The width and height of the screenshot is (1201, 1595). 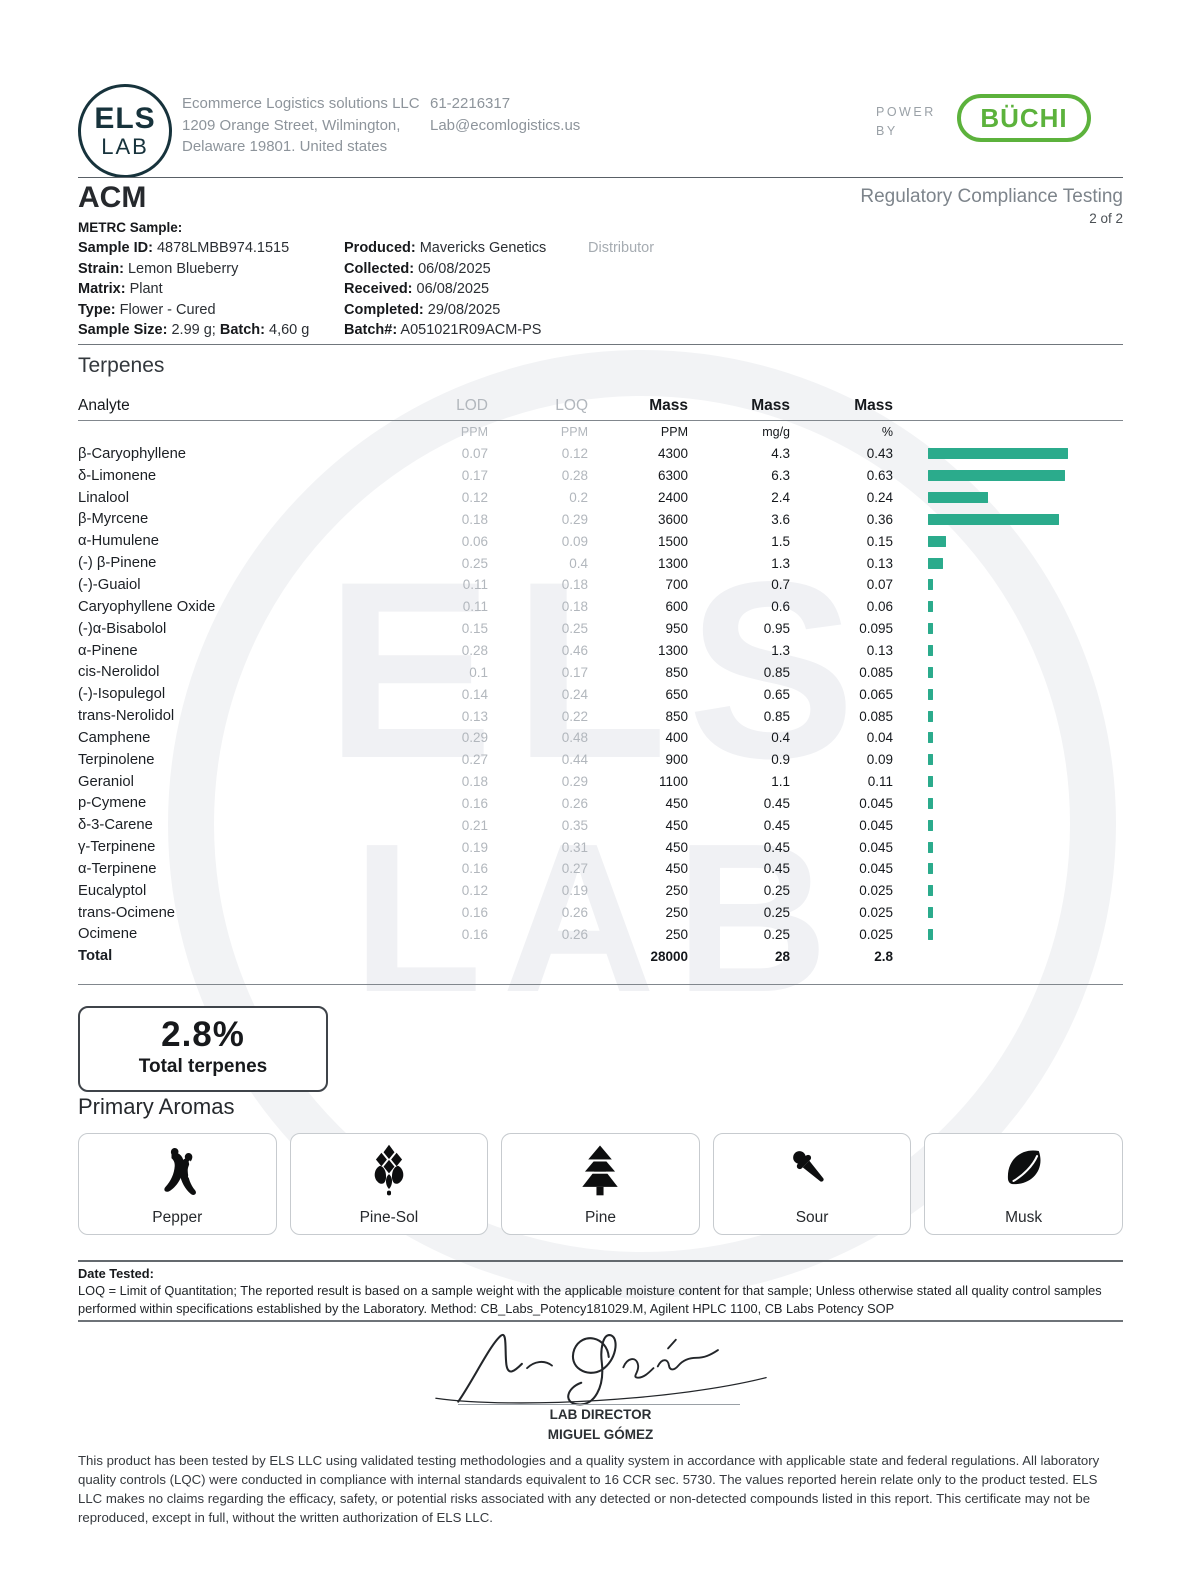 What do you see at coordinates (600, 1369) in the screenshot?
I see `lab-director-signature` at bounding box center [600, 1369].